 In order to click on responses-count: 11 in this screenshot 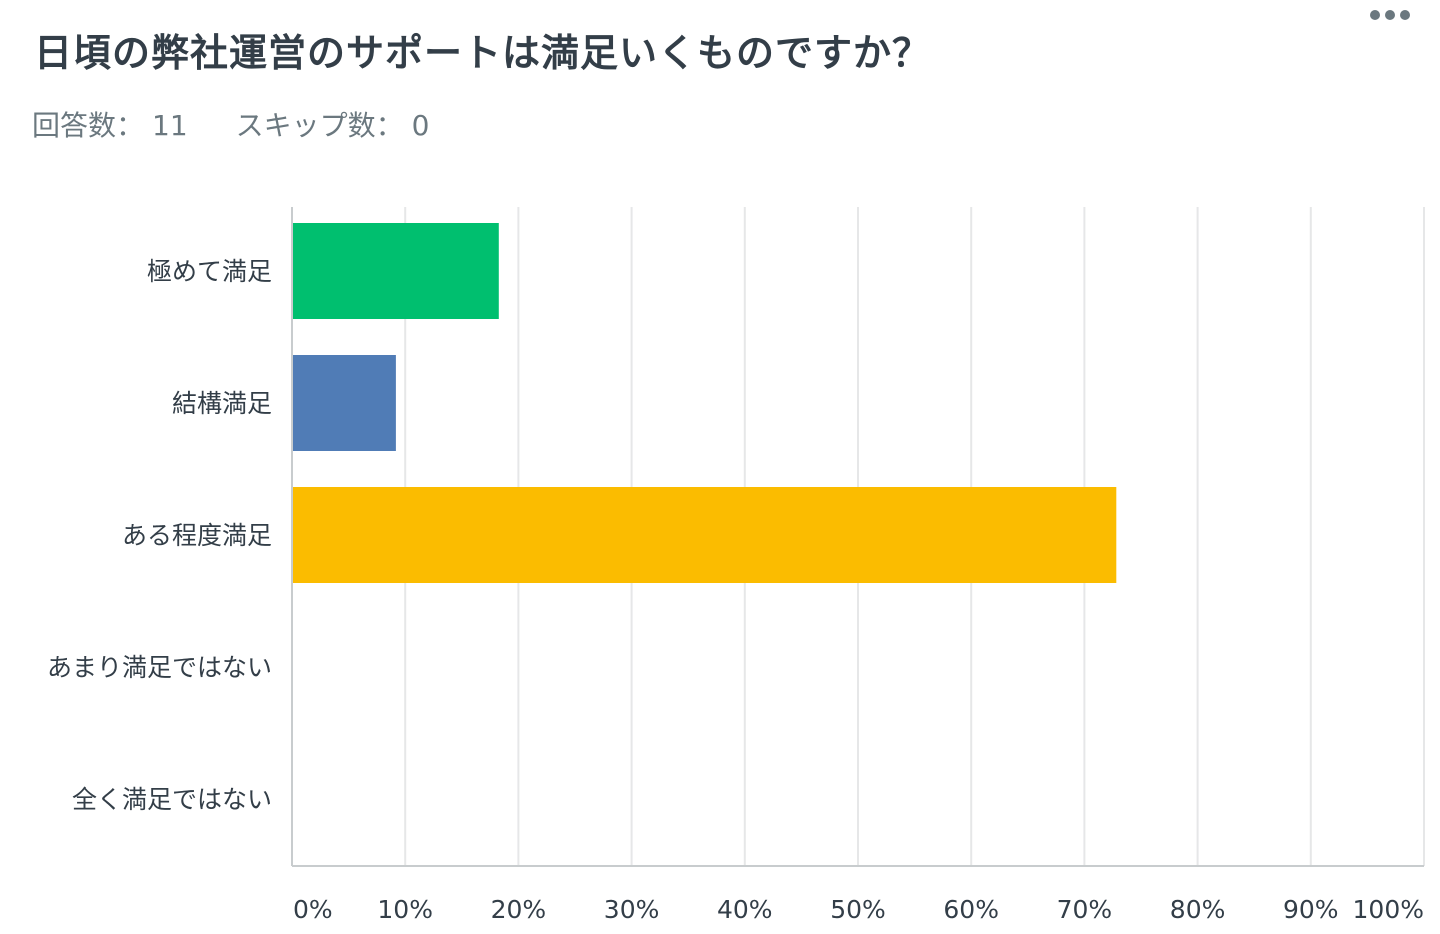, I will do `click(170, 125)`.